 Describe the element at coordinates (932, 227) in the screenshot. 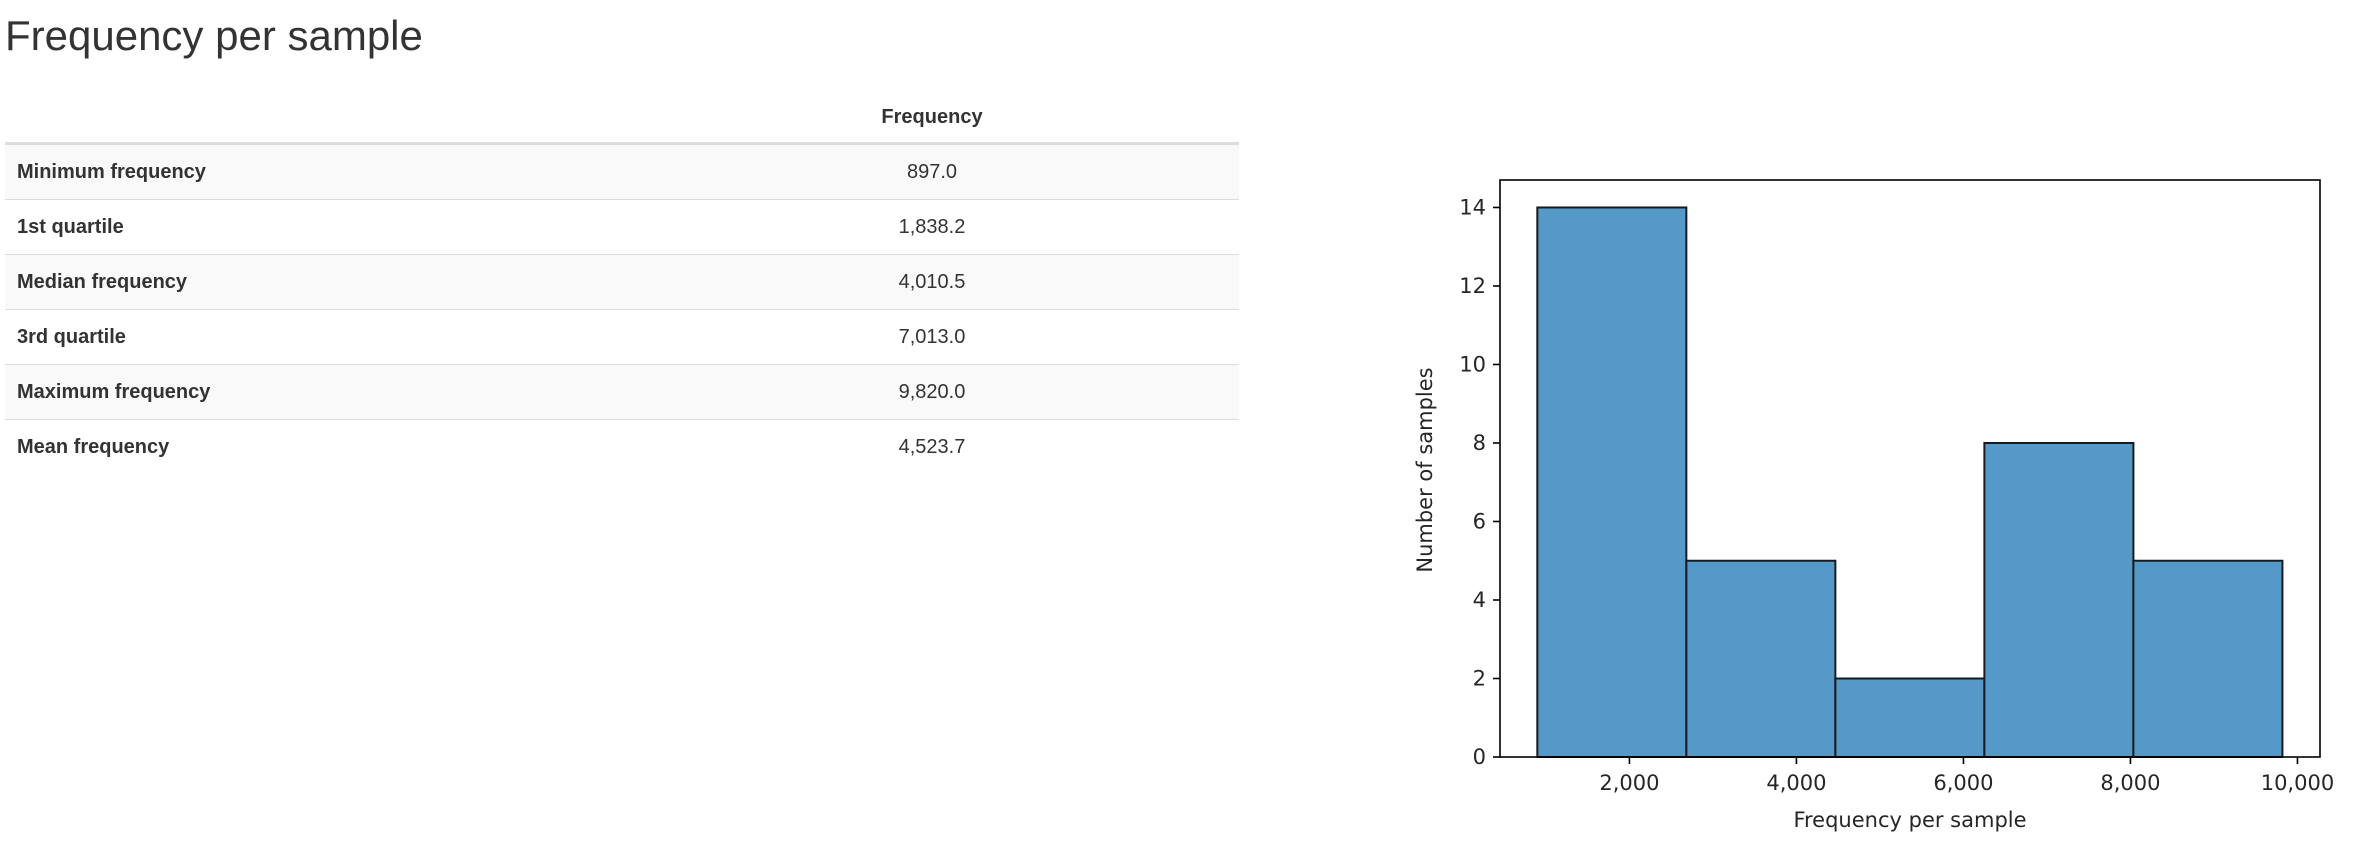

I see `row-value: 1,838.2` at that location.